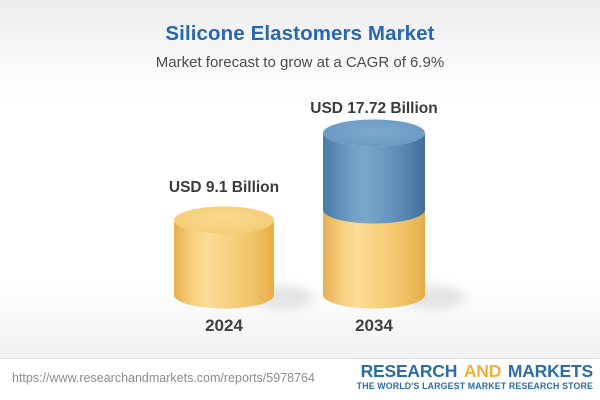 The width and height of the screenshot is (600, 400). Describe the element at coordinates (224, 325) in the screenshot. I see `axis-label-2024: 2024` at that location.